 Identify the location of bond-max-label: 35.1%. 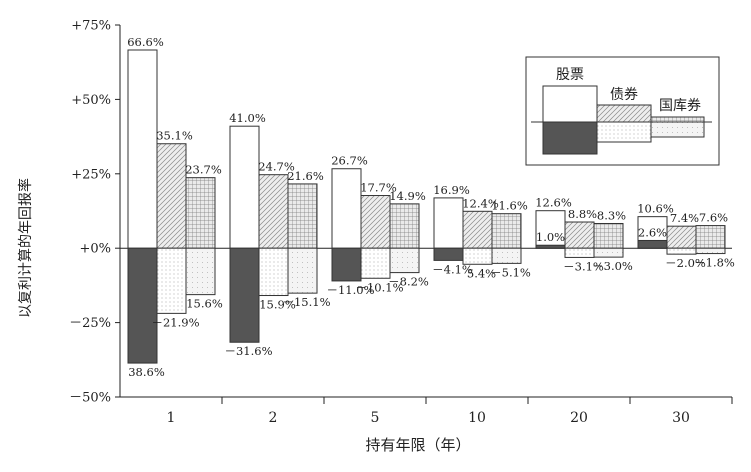
(174, 136).